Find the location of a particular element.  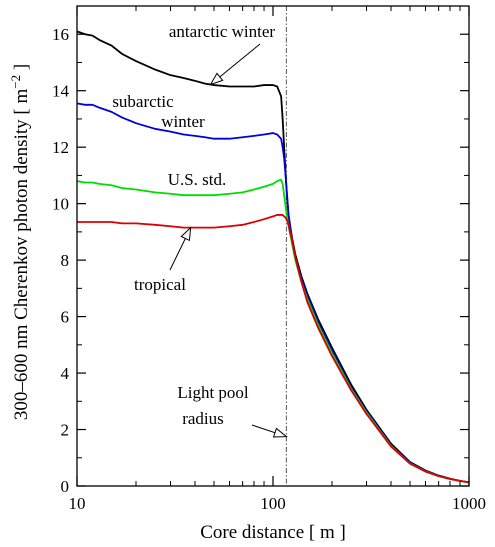

y-axis-title-superscript: −2 is located at coordinates (15, 82).